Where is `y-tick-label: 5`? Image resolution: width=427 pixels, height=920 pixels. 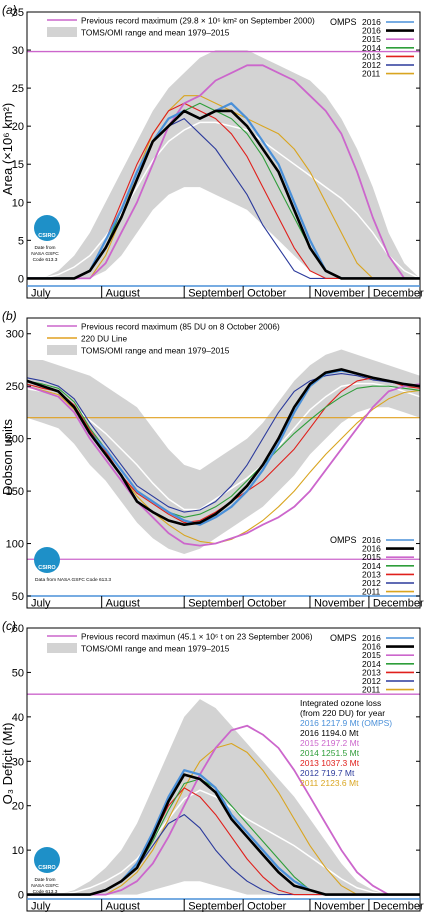
y-tick-label: 5 is located at coordinates (21, 241).